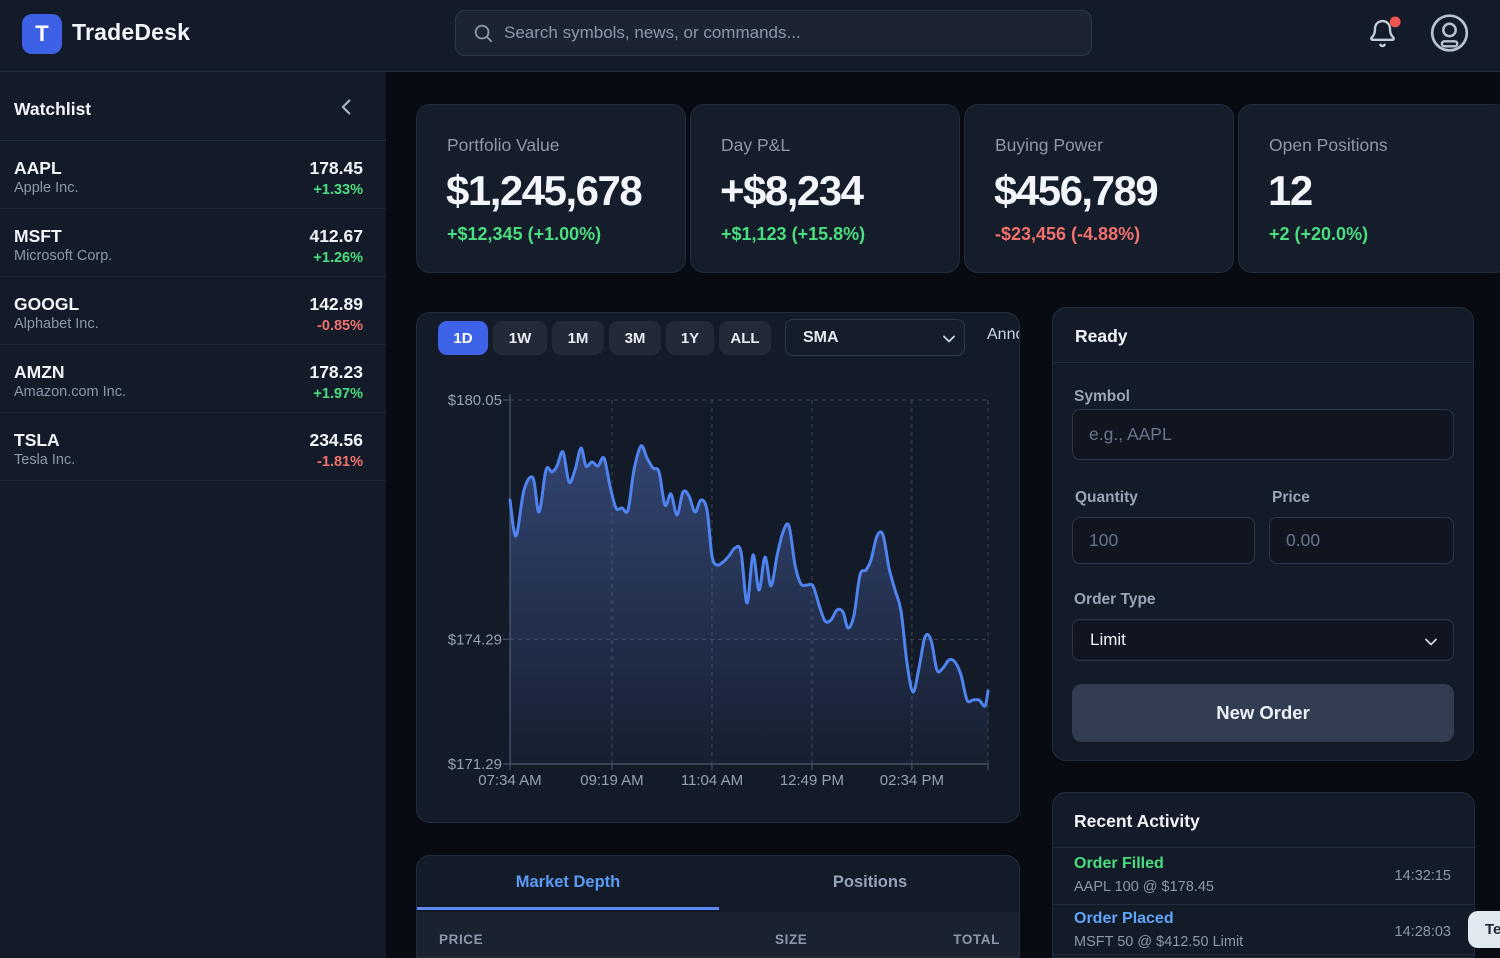 This screenshot has height=958, width=1500. What do you see at coordinates (475, 639) in the screenshot?
I see `svg-text: $174.29` at bounding box center [475, 639].